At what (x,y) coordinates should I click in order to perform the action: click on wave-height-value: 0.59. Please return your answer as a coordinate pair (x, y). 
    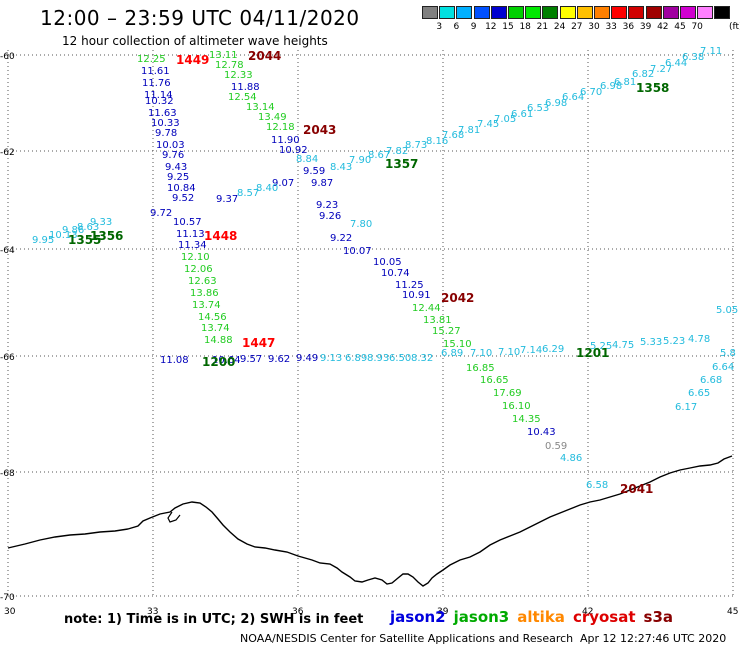
    Looking at the image, I should click on (556, 446).